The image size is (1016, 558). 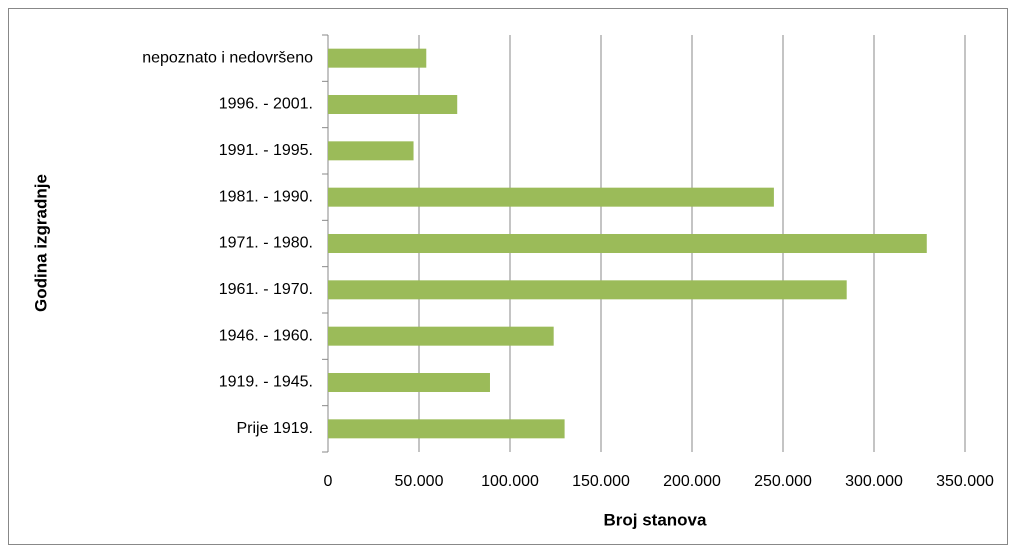 I want to click on y-tick-label: 1919. - 1945., so click(x=266, y=382).